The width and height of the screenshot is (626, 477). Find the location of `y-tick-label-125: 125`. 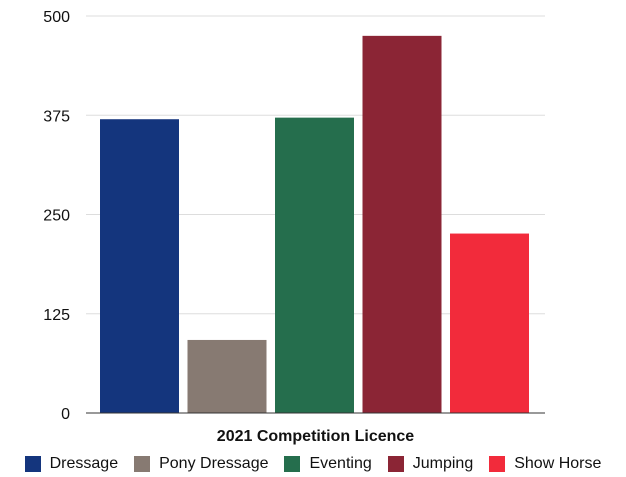

y-tick-label-125: 125 is located at coordinates (56, 315).